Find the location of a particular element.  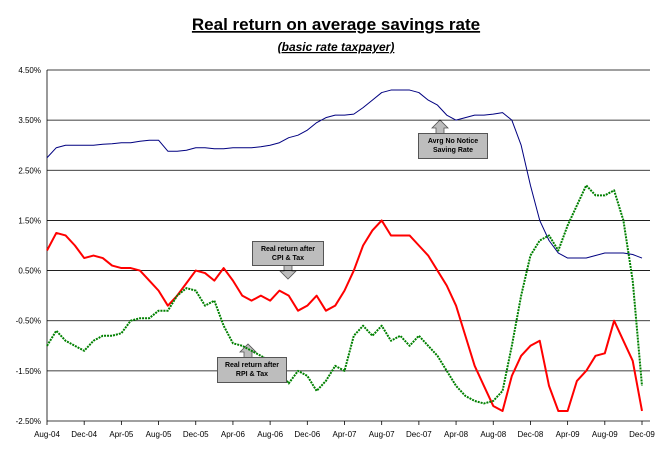

arrow-down is located at coordinates (288, 272).